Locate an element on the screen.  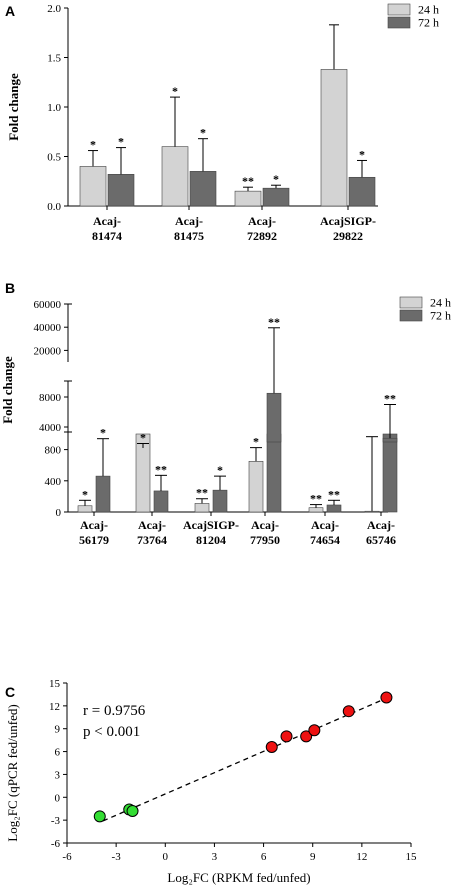
panel-c-y-tick-label: -3 is located at coordinates (56, 821).